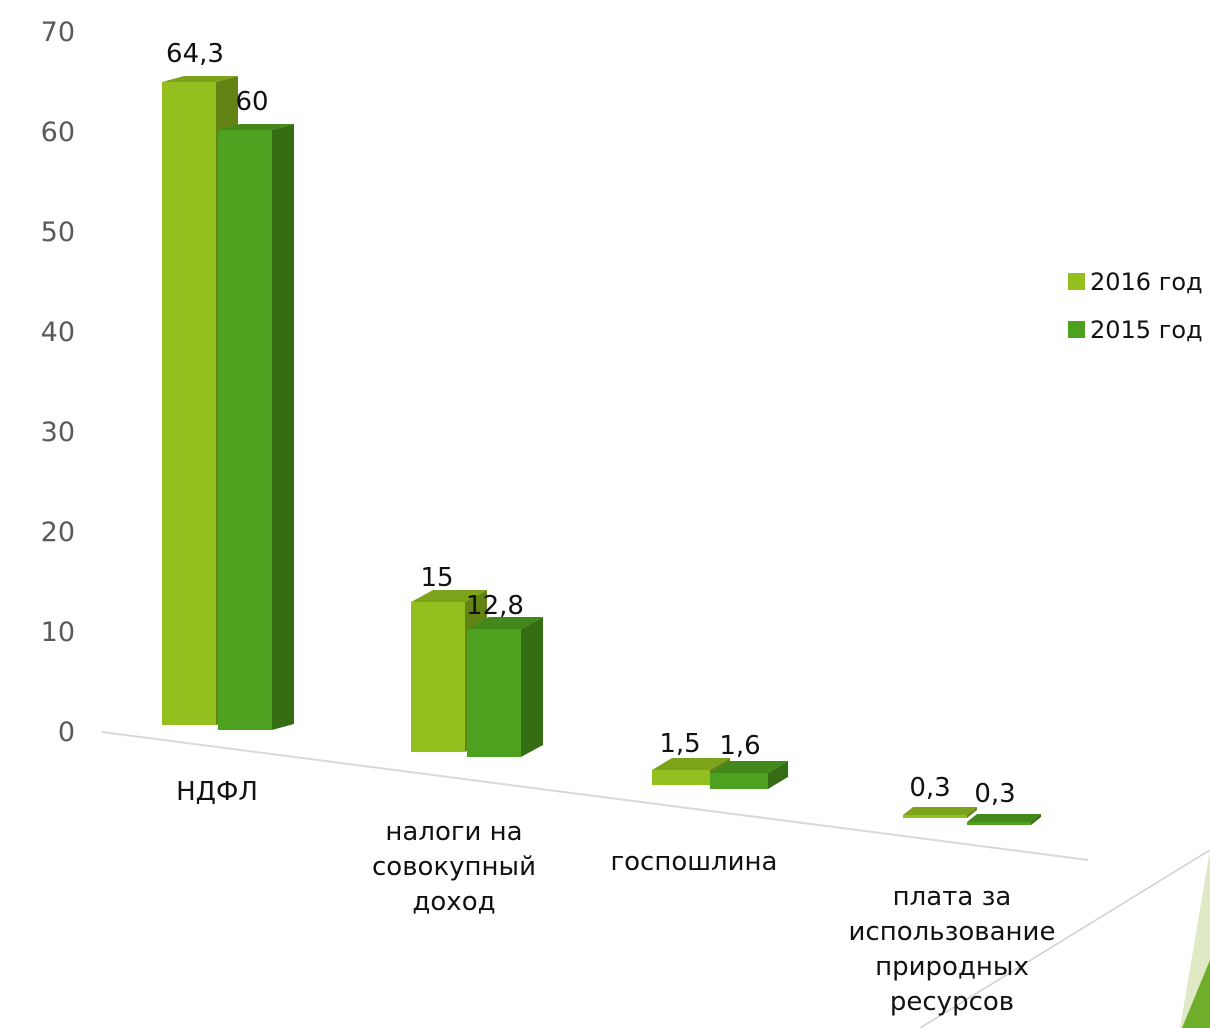 The width and height of the screenshot is (1210, 1028). What do you see at coordinates (58, 632) in the screenshot?
I see `y-tick-label: 10` at bounding box center [58, 632].